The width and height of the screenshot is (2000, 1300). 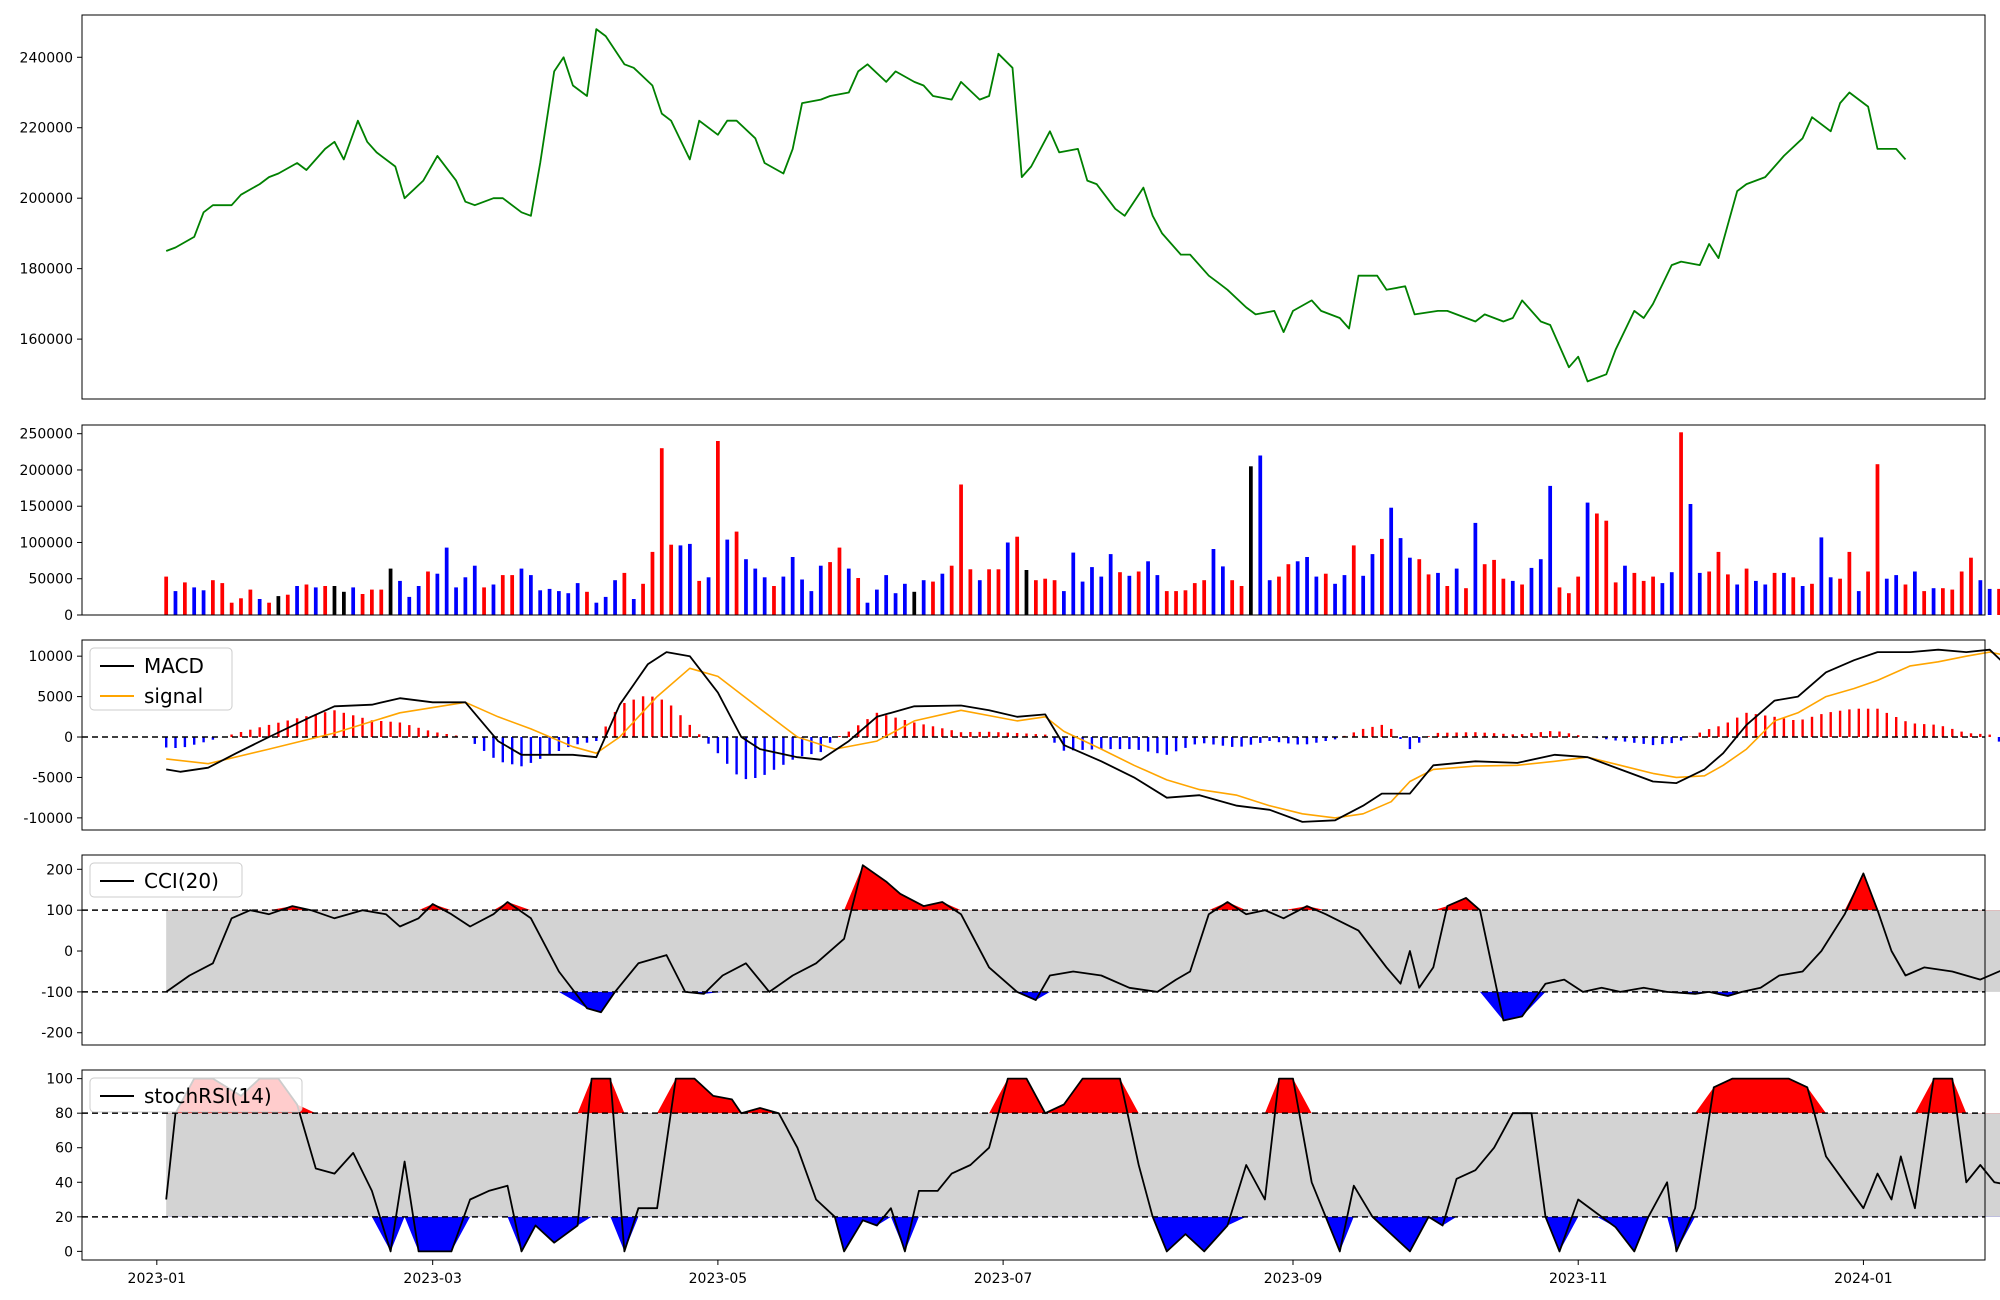 I want to click on macd-ytick-label: -10000, so click(x=48, y=819).